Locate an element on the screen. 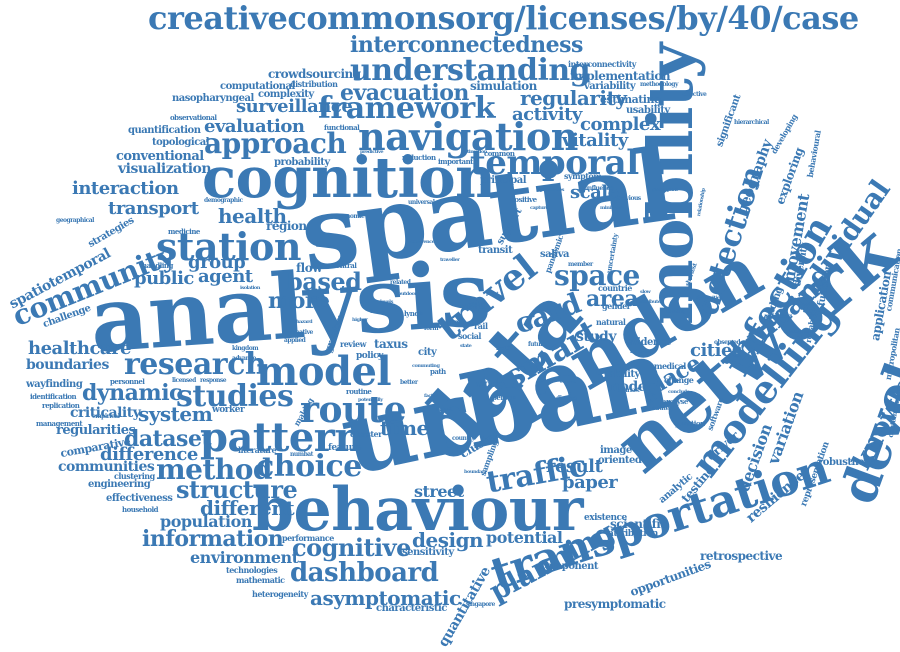 The height and width of the screenshot is (652, 900). word: city is located at coordinates (427, 353).